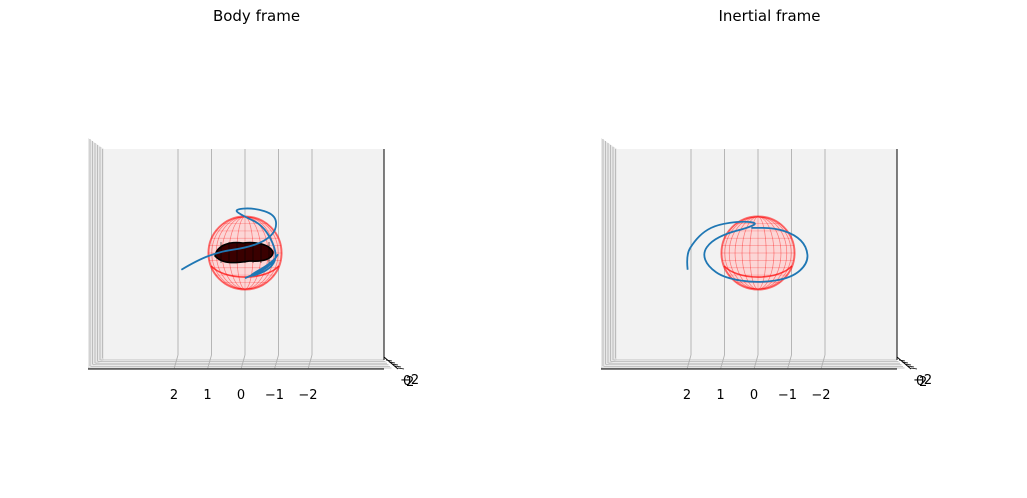 The height and width of the screenshot is (498, 1027). I want to click on side-pane, so click(609, 253).